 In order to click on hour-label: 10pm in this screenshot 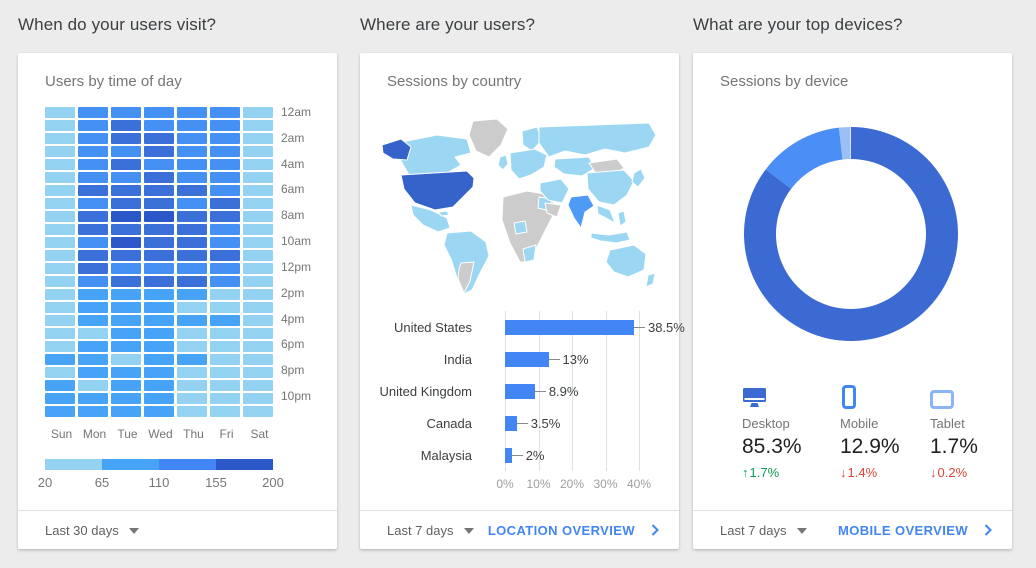, I will do `click(296, 396)`.